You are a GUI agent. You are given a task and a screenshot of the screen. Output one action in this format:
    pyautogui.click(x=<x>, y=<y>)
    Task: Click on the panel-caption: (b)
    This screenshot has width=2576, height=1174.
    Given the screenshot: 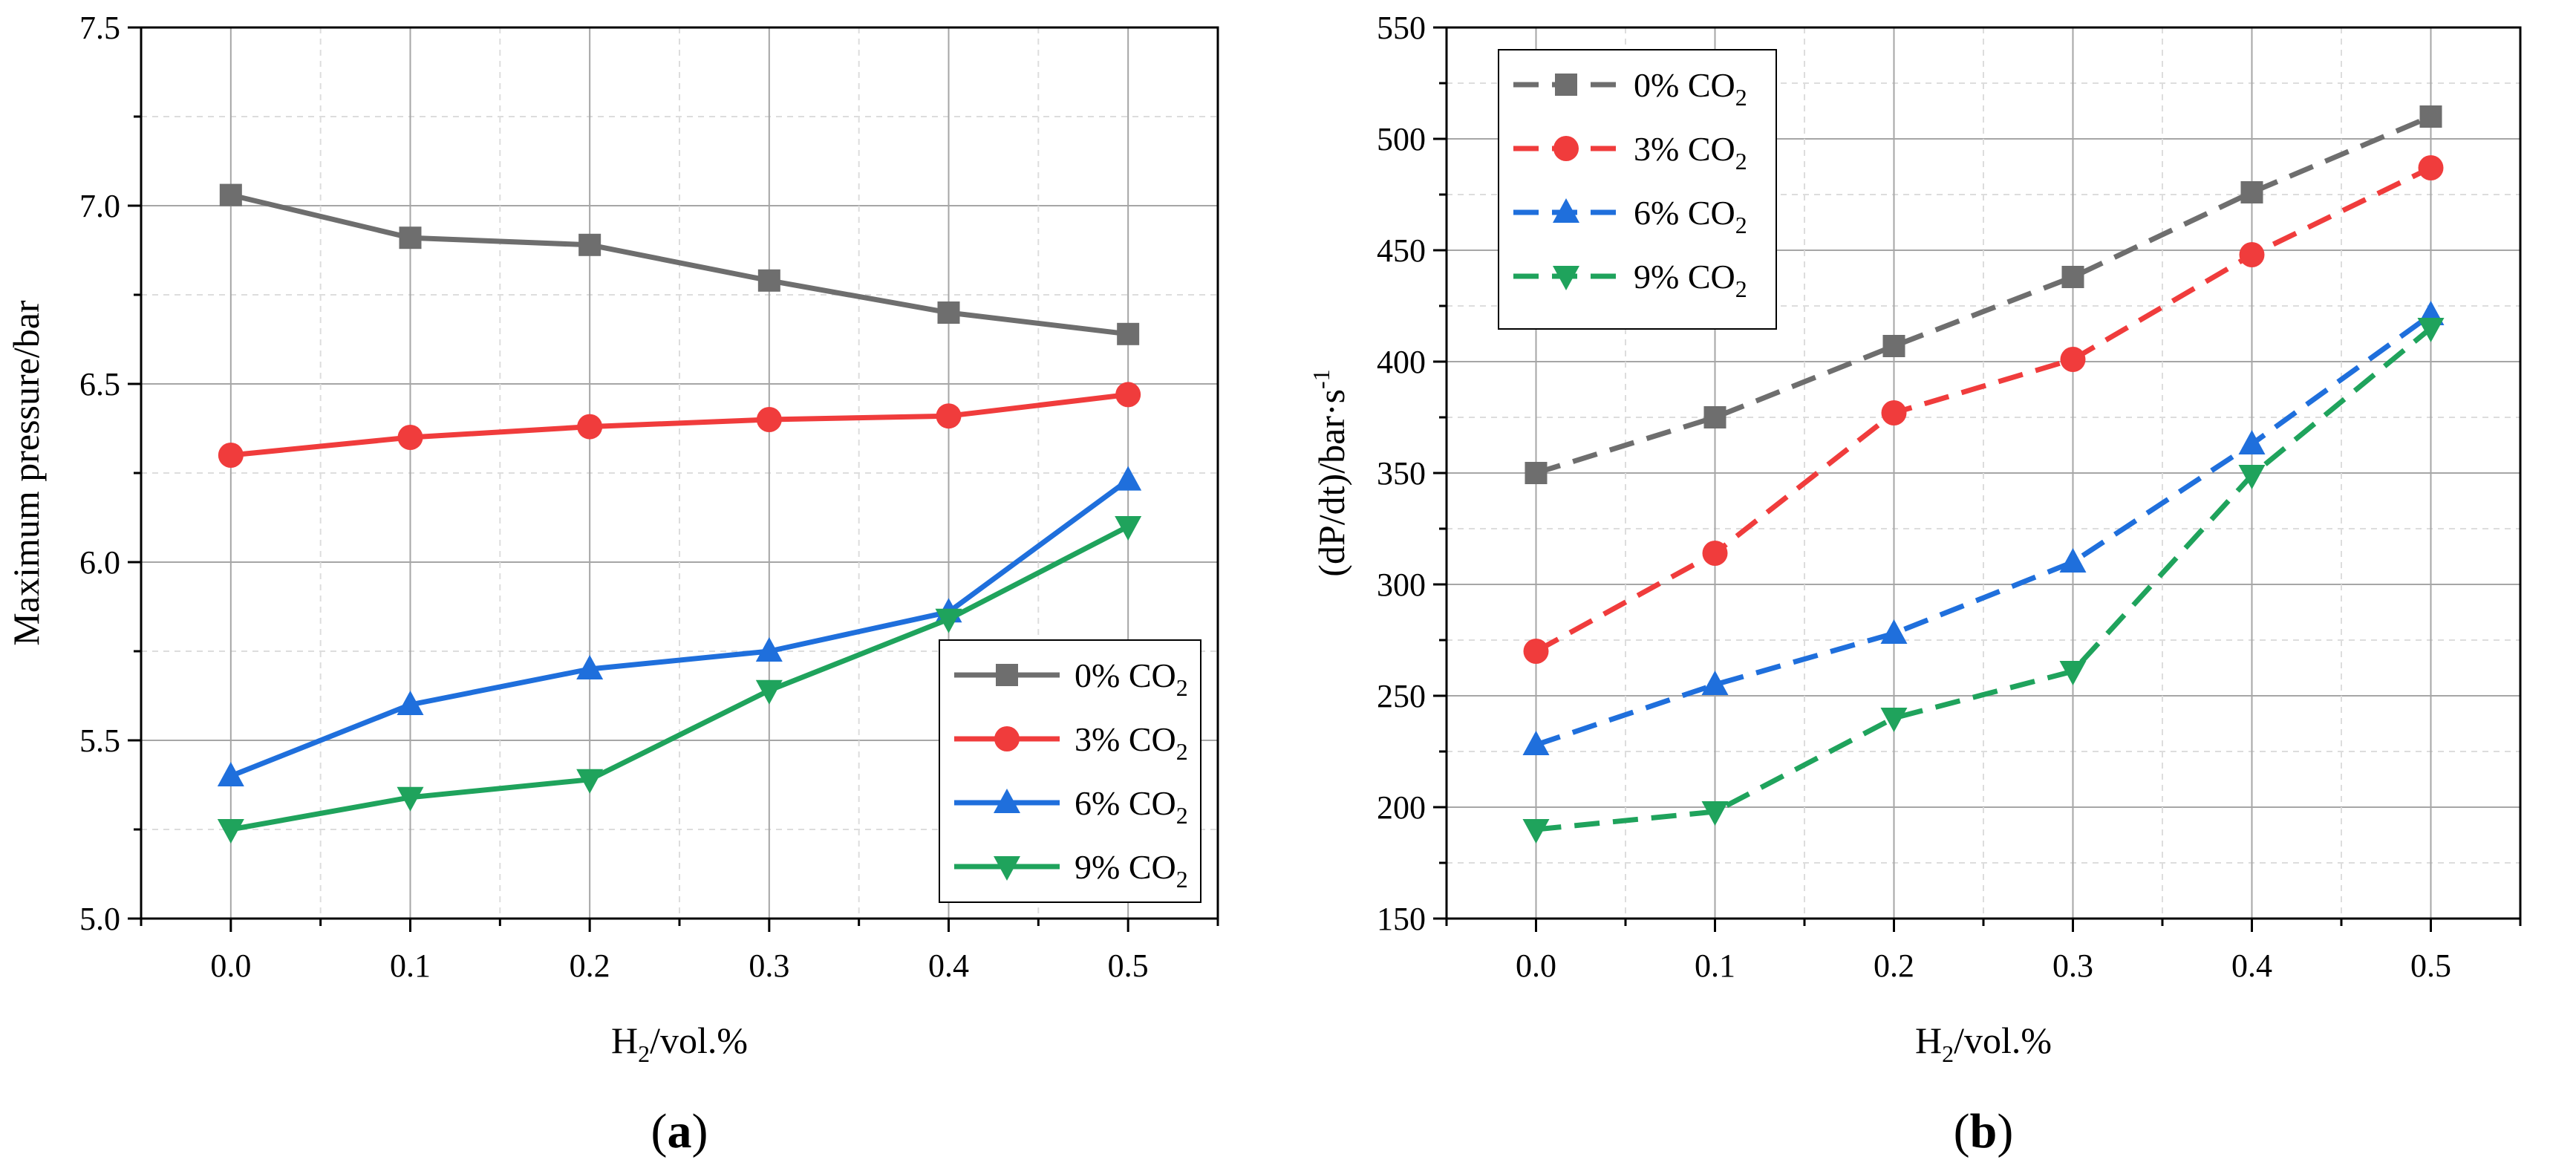 What is the action you would take?
    pyautogui.click(x=1984, y=1131)
    